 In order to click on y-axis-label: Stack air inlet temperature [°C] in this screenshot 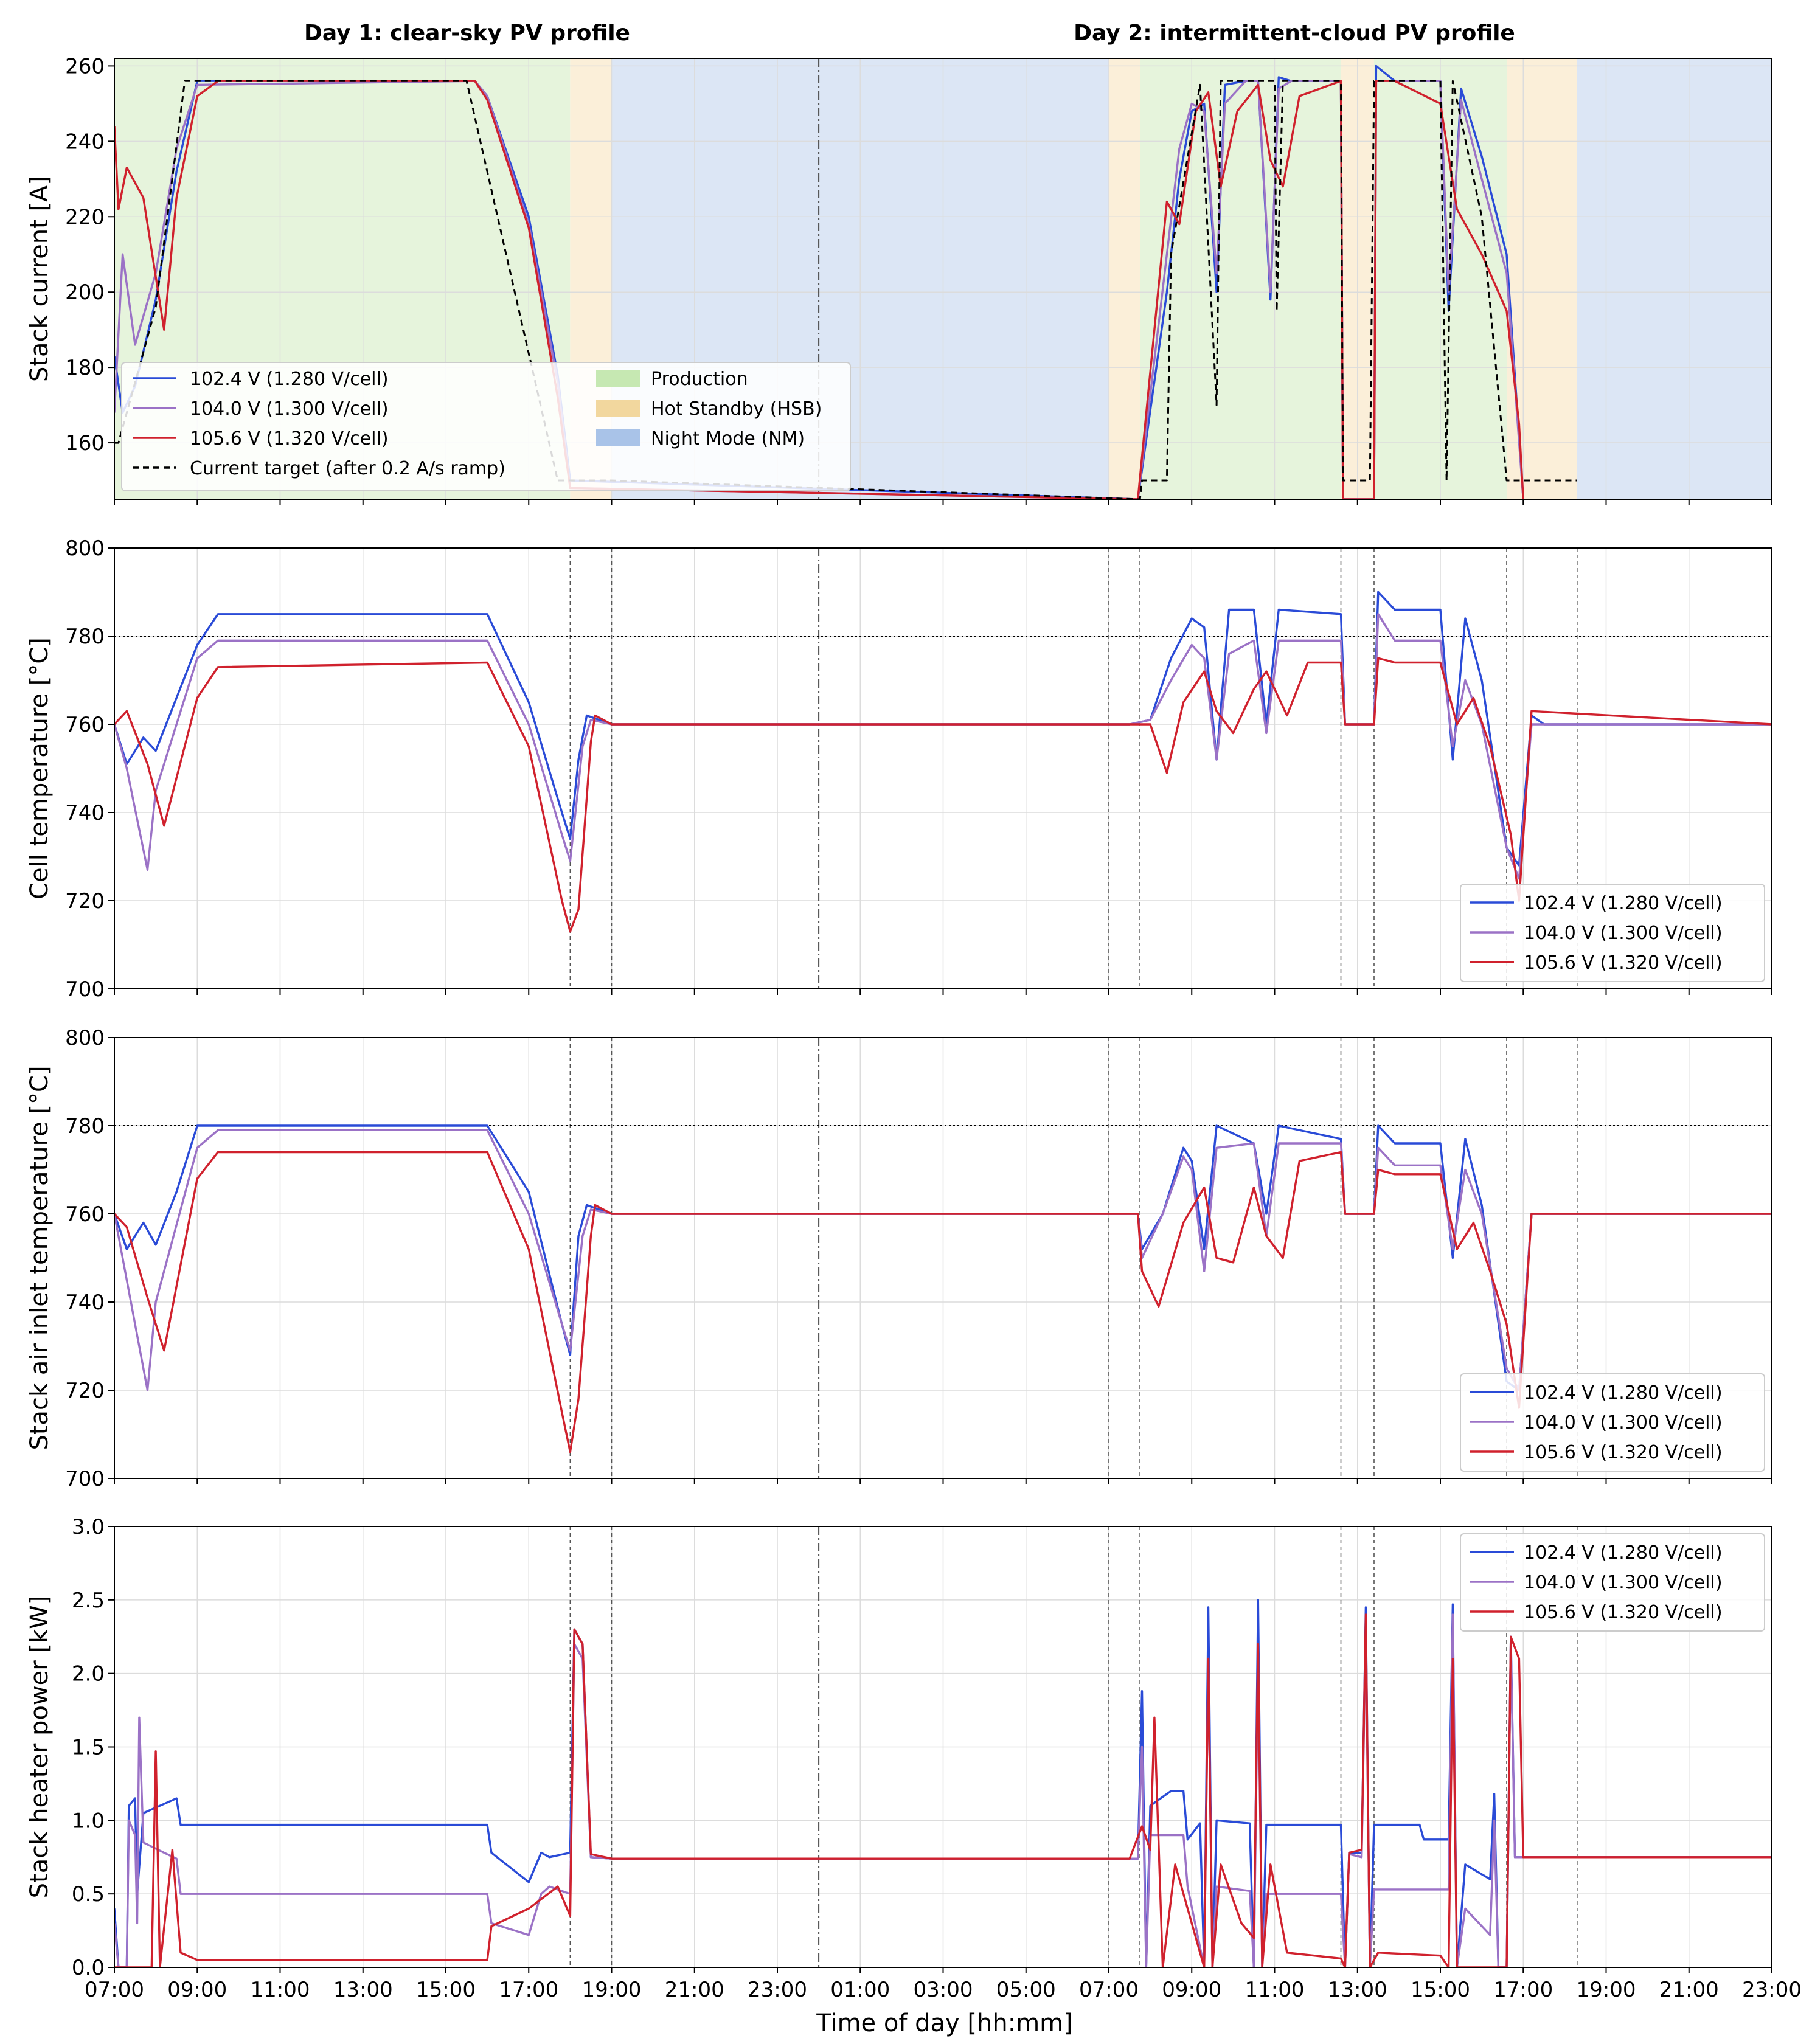, I will do `click(40, 1257)`.